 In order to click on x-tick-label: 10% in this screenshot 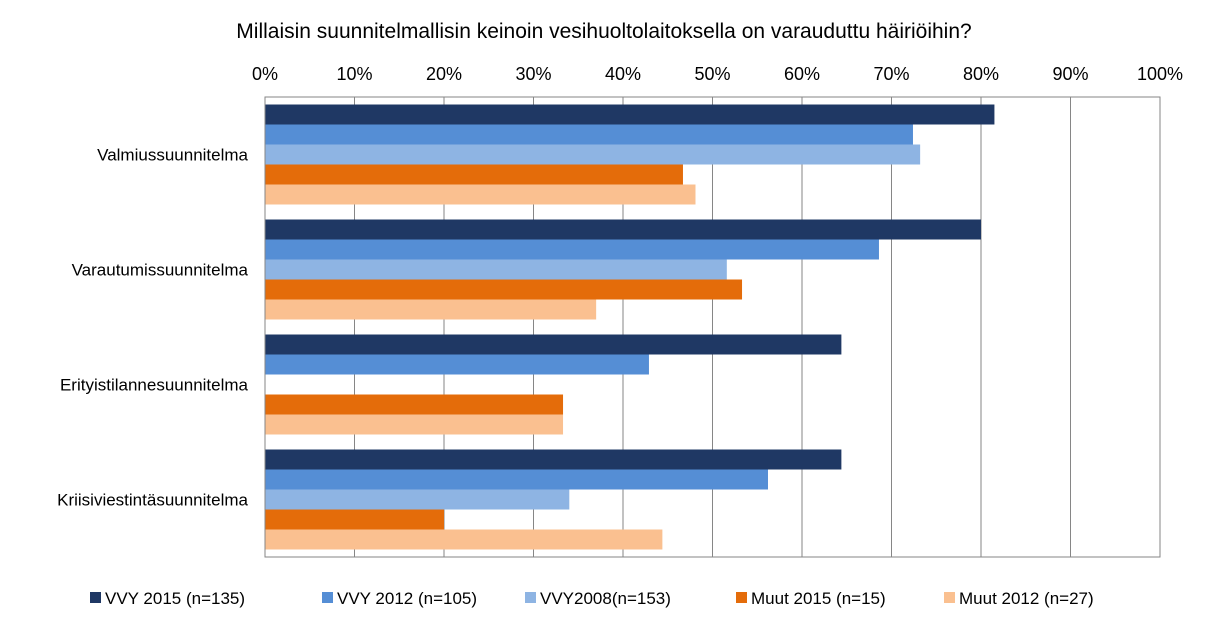, I will do `click(354, 74)`.